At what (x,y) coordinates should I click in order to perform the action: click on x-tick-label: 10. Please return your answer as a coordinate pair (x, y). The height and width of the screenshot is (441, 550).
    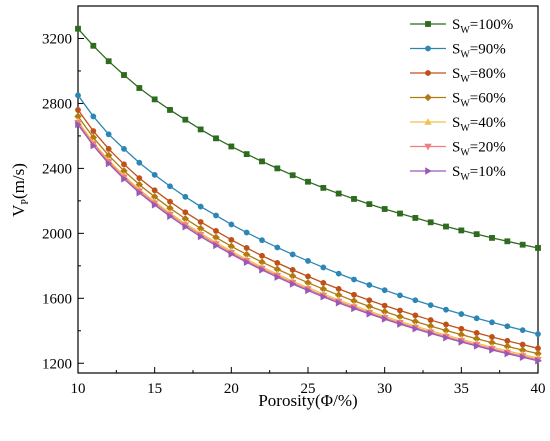
    Looking at the image, I should click on (78, 389).